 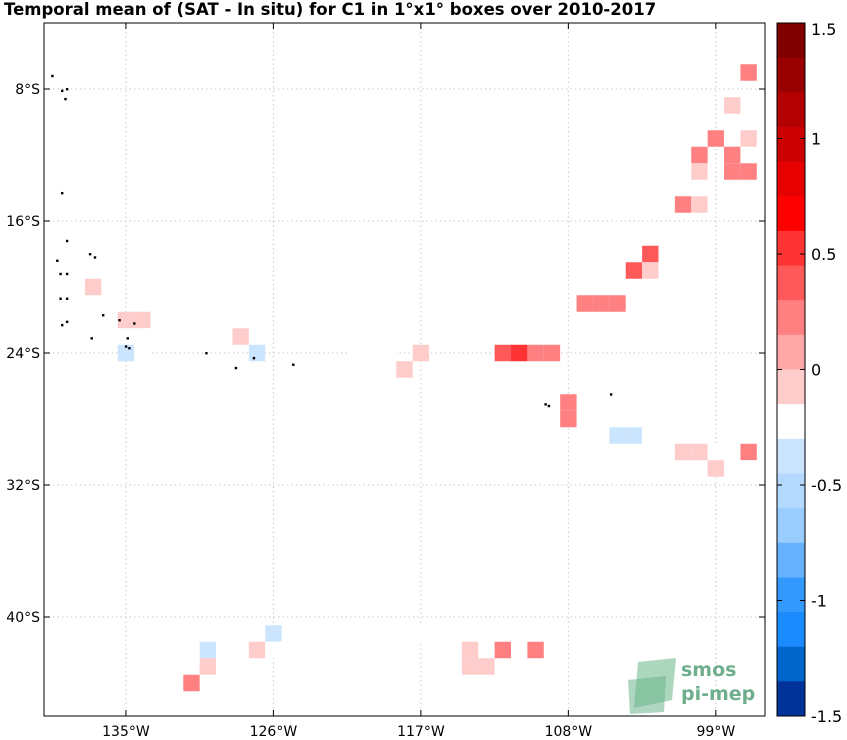 I want to click on logo-mark-front, so click(x=647, y=695).